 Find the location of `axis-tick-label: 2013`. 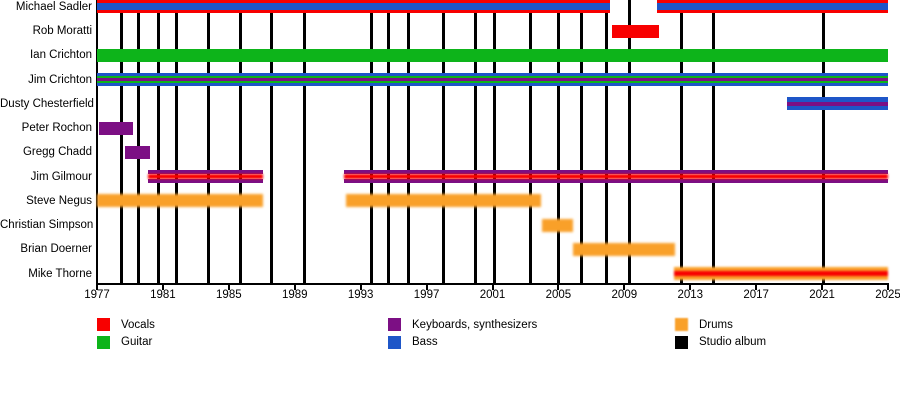

axis-tick-label: 2013 is located at coordinates (690, 295).